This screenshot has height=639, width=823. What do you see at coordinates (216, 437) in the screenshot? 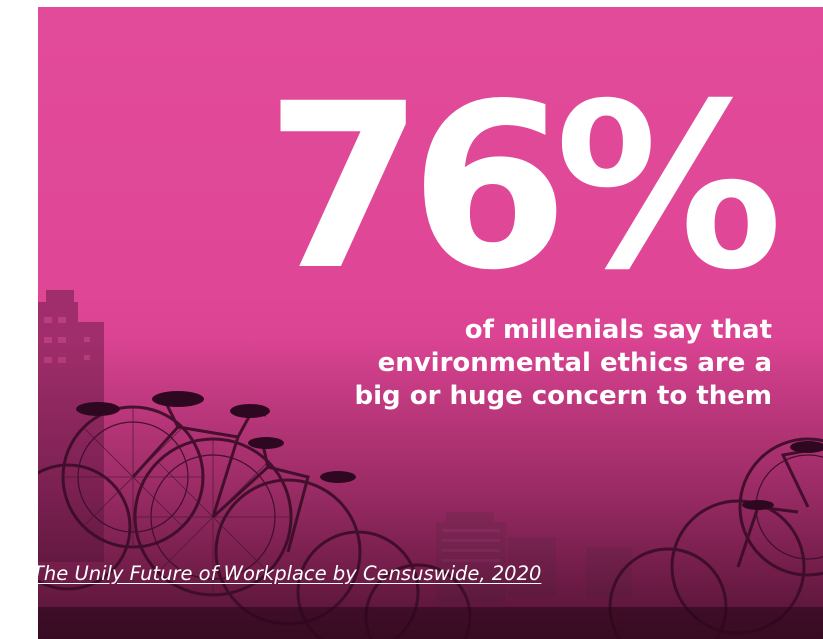
I see `bicycle-seats-left` at bounding box center [216, 437].